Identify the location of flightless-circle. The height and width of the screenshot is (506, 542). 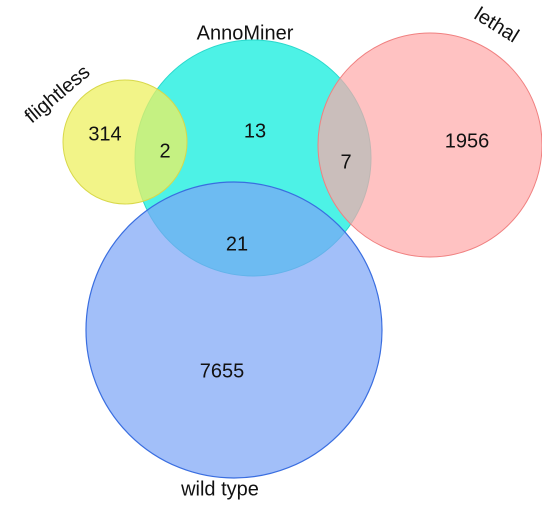
(125, 142).